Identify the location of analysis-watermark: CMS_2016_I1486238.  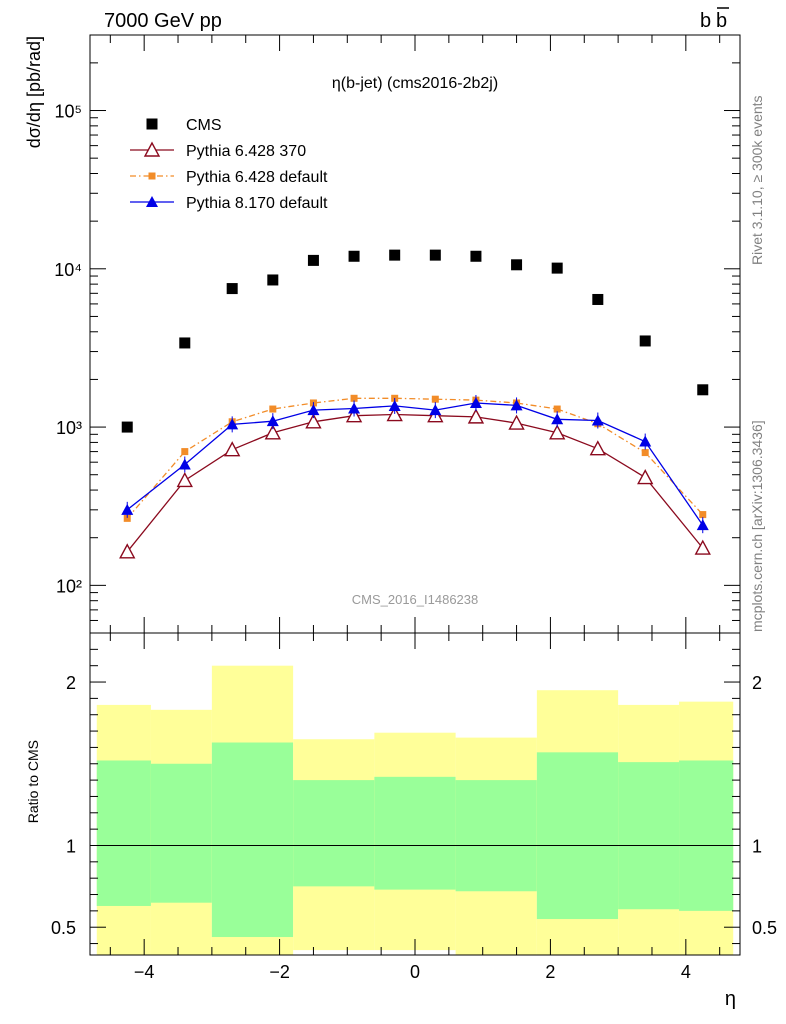
(415, 599).